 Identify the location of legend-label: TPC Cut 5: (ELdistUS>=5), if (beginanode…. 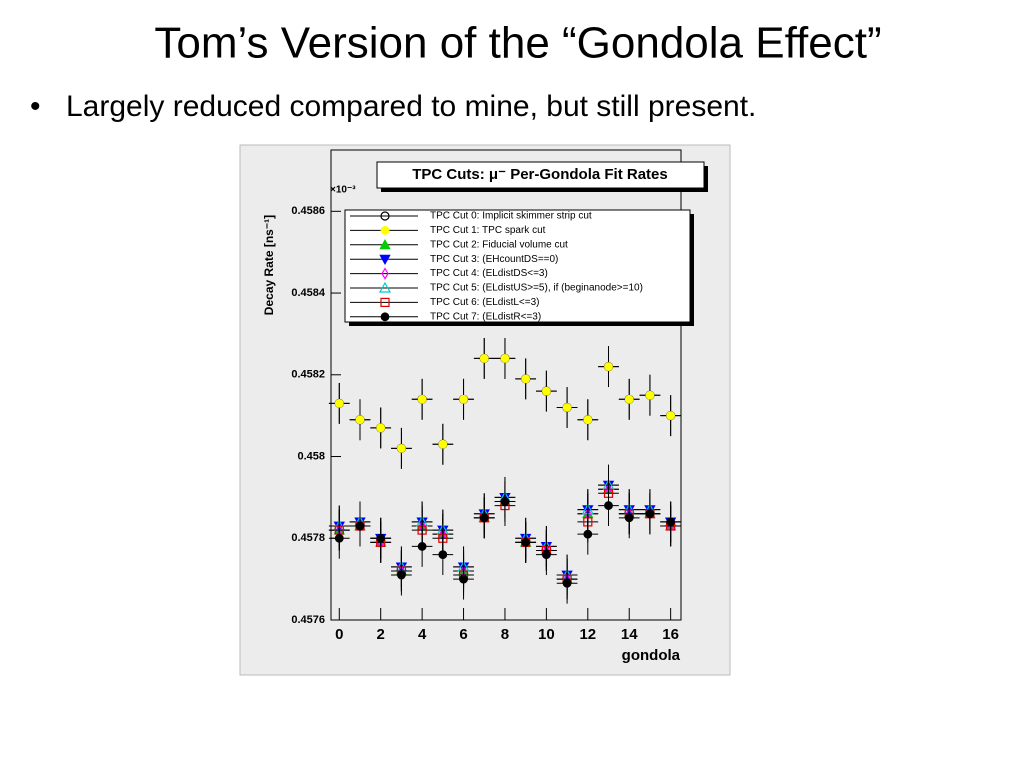
(536, 288).